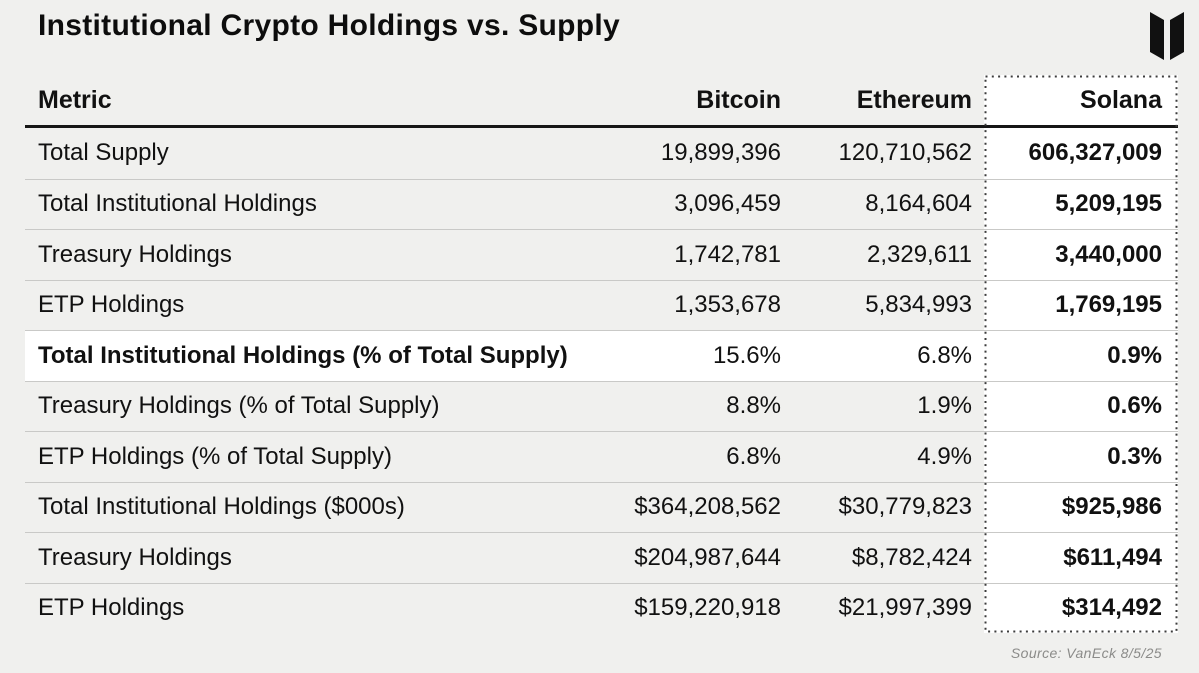 The height and width of the screenshot is (673, 1199). What do you see at coordinates (1081, 204) in the screenshot?
I see `solana-value: 5,209,195` at bounding box center [1081, 204].